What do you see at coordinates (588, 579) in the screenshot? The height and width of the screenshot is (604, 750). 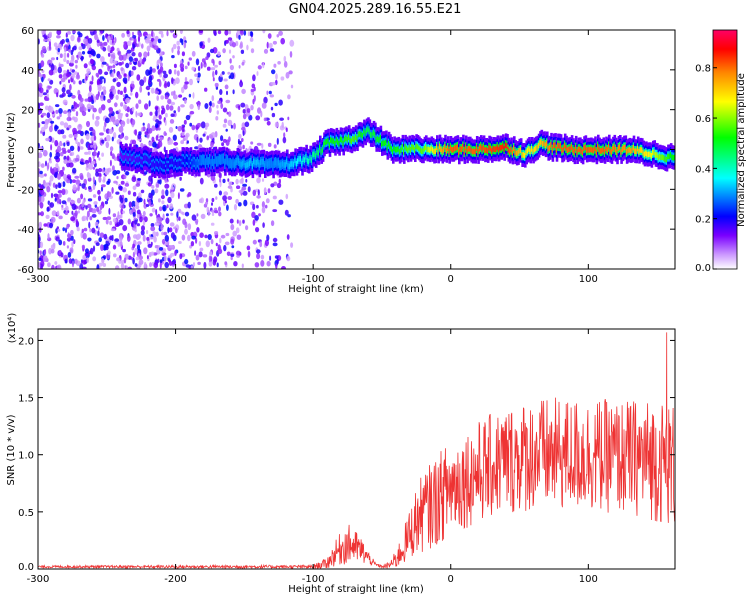 I see `snr-x-tick-label: 100` at bounding box center [588, 579].